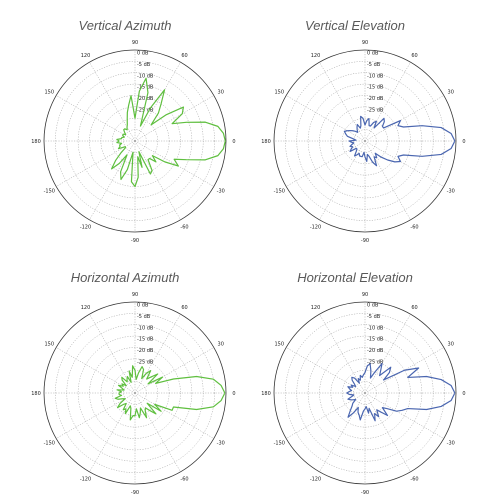 The image size is (500, 502). I want to click on chart-title: Vertical Azimuth, so click(125, 25).